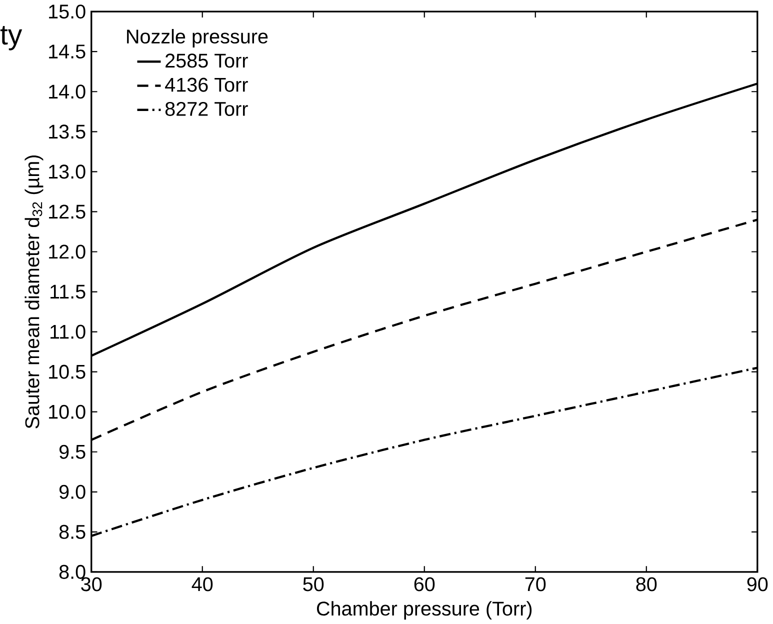 The image size is (773, 624). I want to click on legend-label: 4136 Torr, so click(206, 85).